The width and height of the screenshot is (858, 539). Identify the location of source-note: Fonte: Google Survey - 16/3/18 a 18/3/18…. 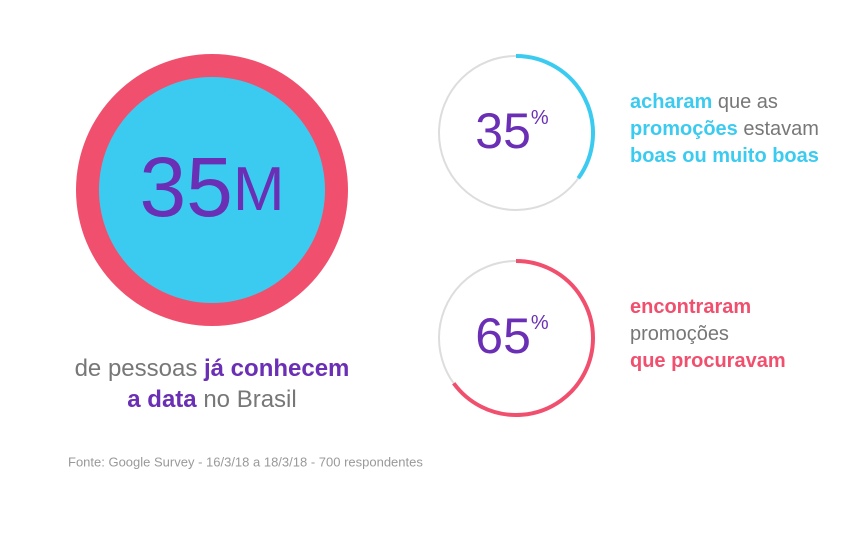
(245, 461).